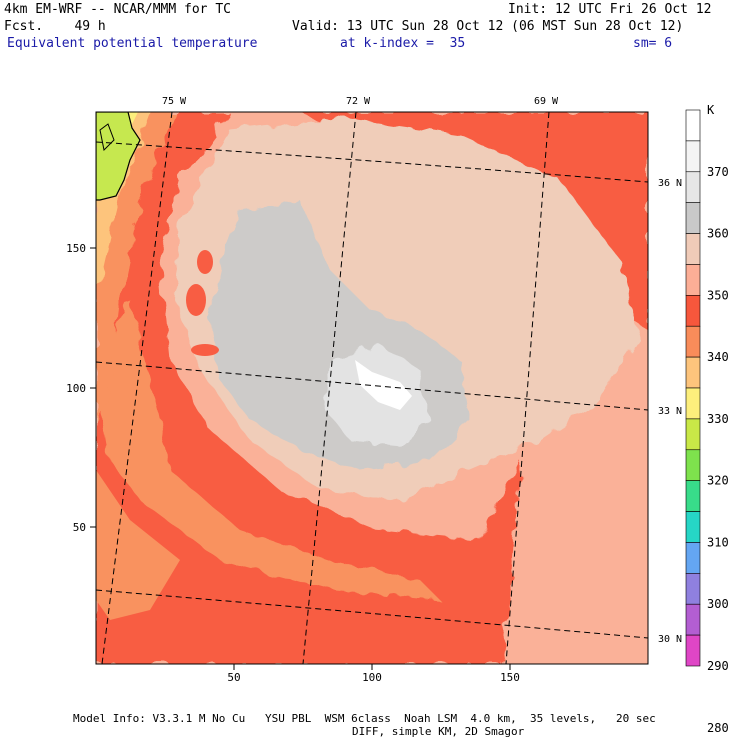 Image resolution: width=740 pixels, height=740 pixels. Describe the element at coordinates (474, 221) in the screenshot. I see `field-red-northeast` at that location.